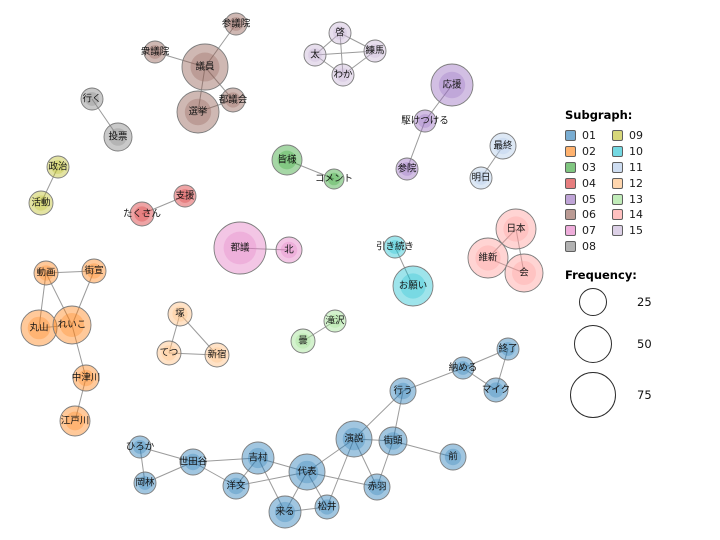 This screenshot has width=720, height=540. What do you see at coordinates (403, 391) in the screenshot?
I see `graph-node: 行う` at bounding box center [403, 391].